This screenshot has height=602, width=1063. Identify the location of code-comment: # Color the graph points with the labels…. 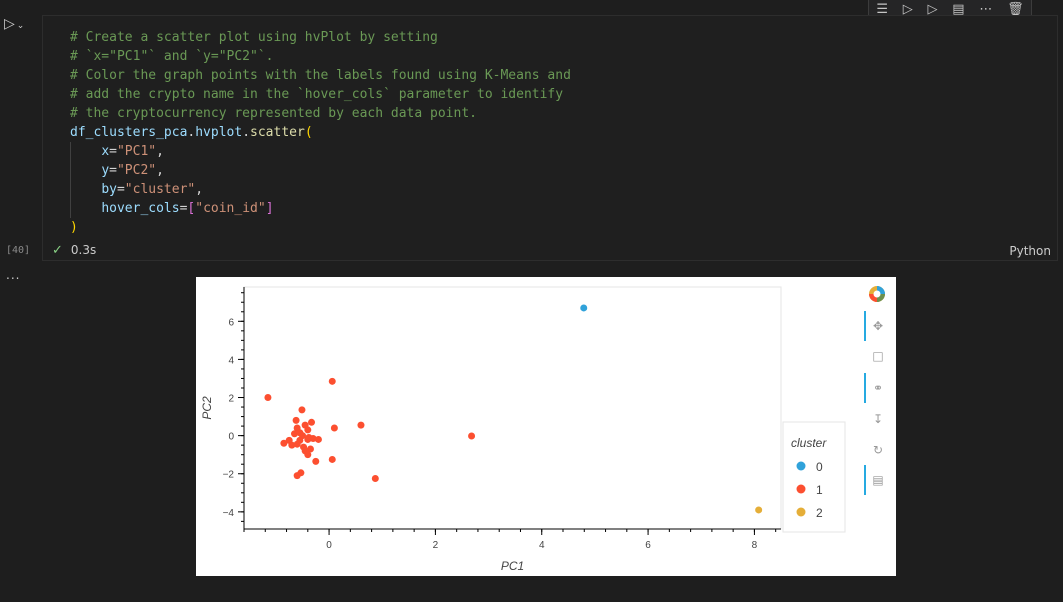
(320, 75).